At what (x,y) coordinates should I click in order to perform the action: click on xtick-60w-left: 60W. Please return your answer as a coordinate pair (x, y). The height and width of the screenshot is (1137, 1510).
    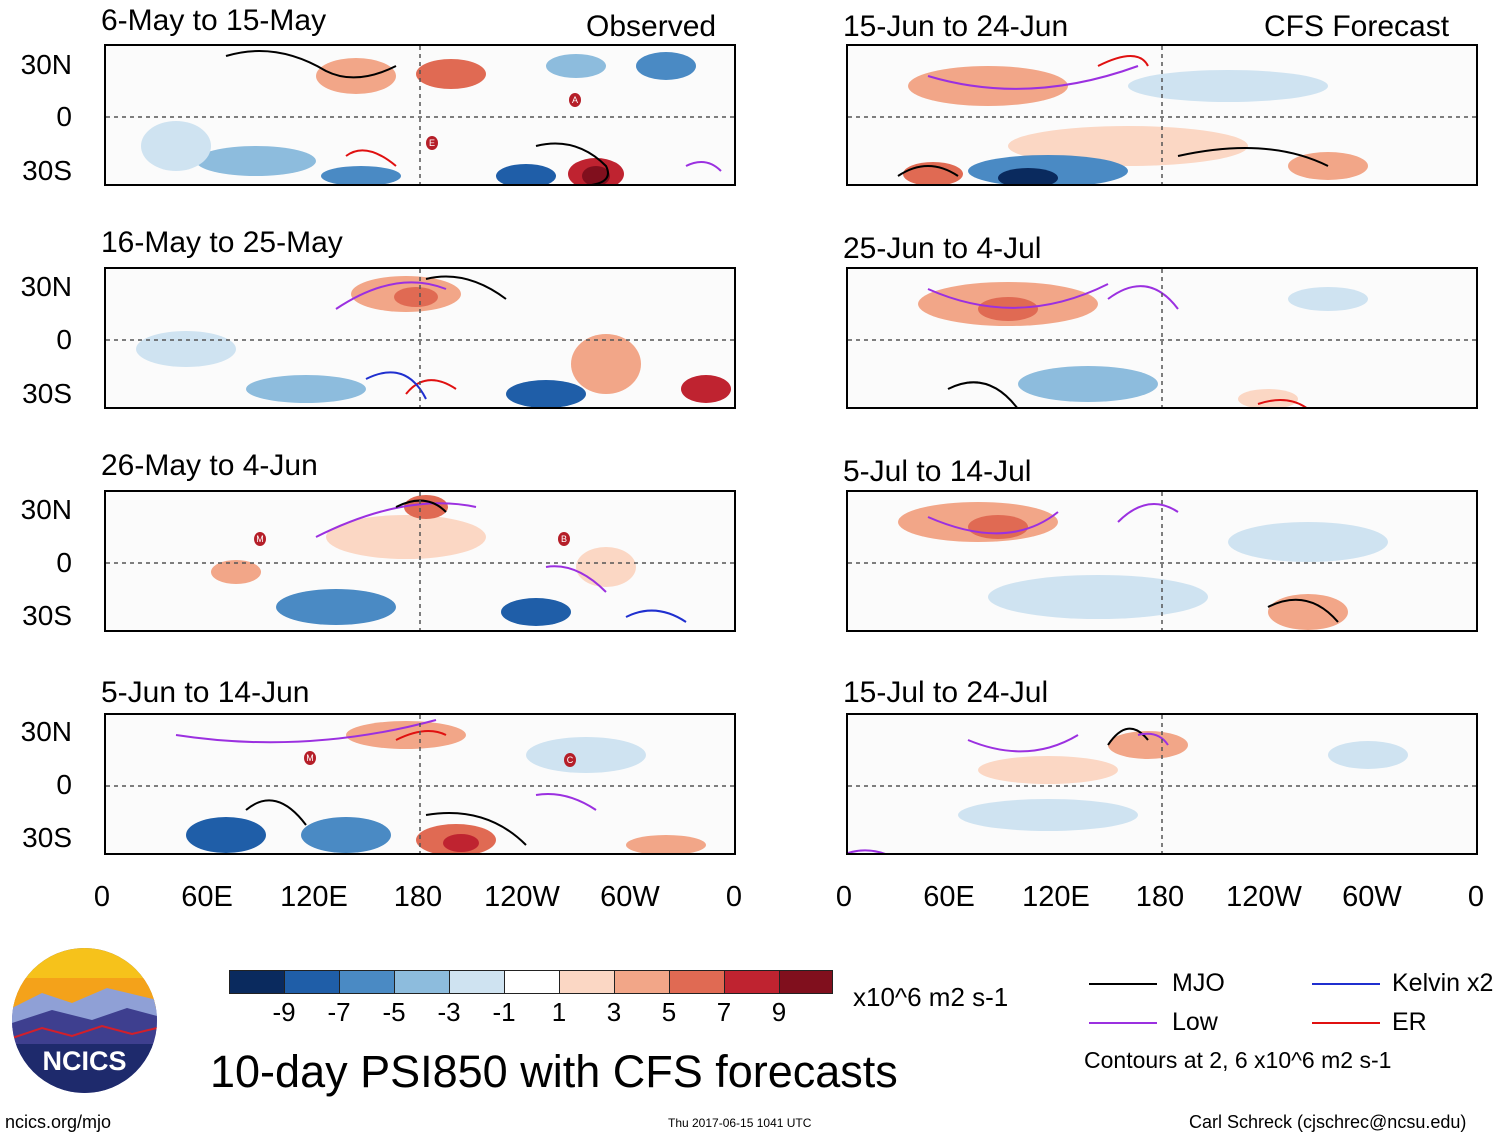
    Looking at the image, I should click on (630, 897).